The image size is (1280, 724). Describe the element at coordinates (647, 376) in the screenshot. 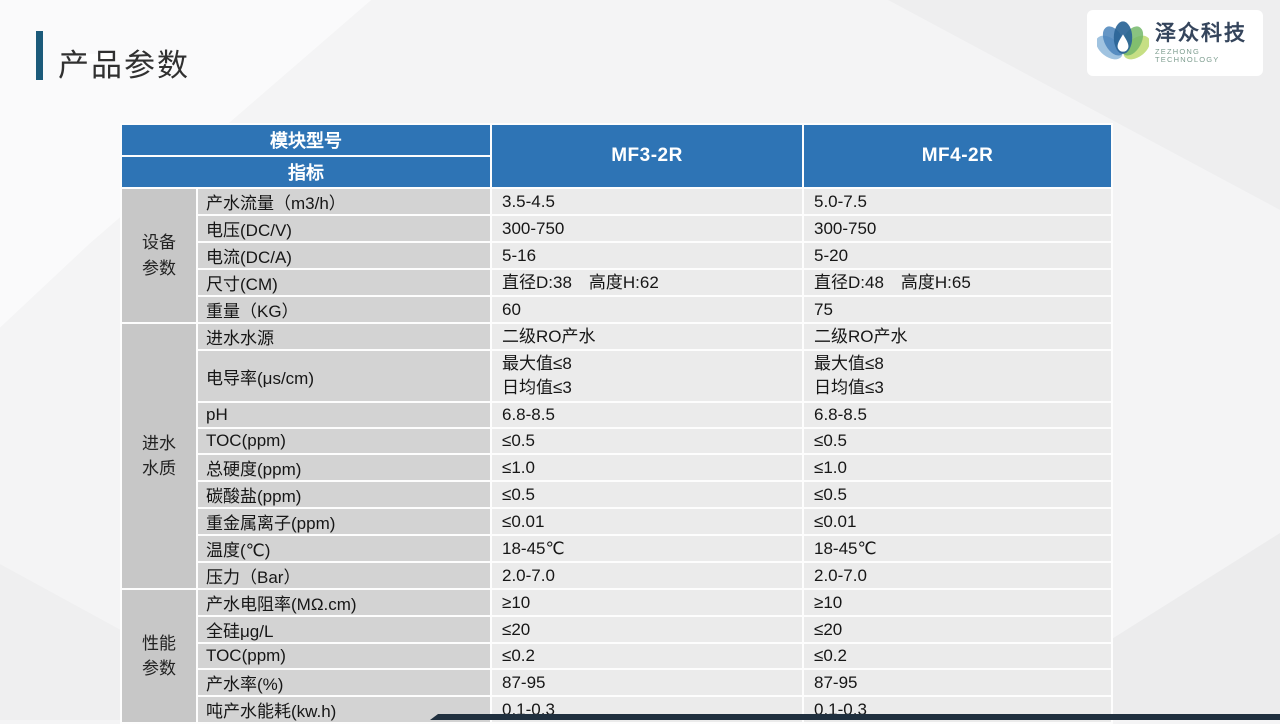

I see `param-value-mf3: 最大值≤8 日均值≤3` at that location.